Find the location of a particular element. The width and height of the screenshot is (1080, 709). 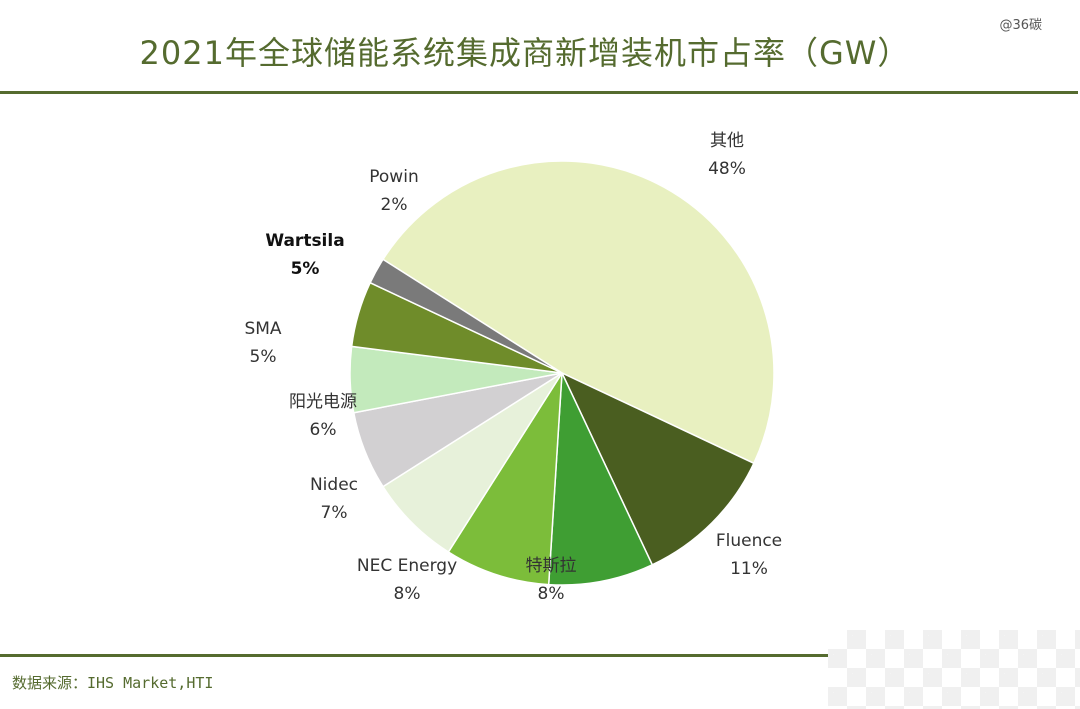

slice-name-label: 其他 is located at coordinates (727, 141).